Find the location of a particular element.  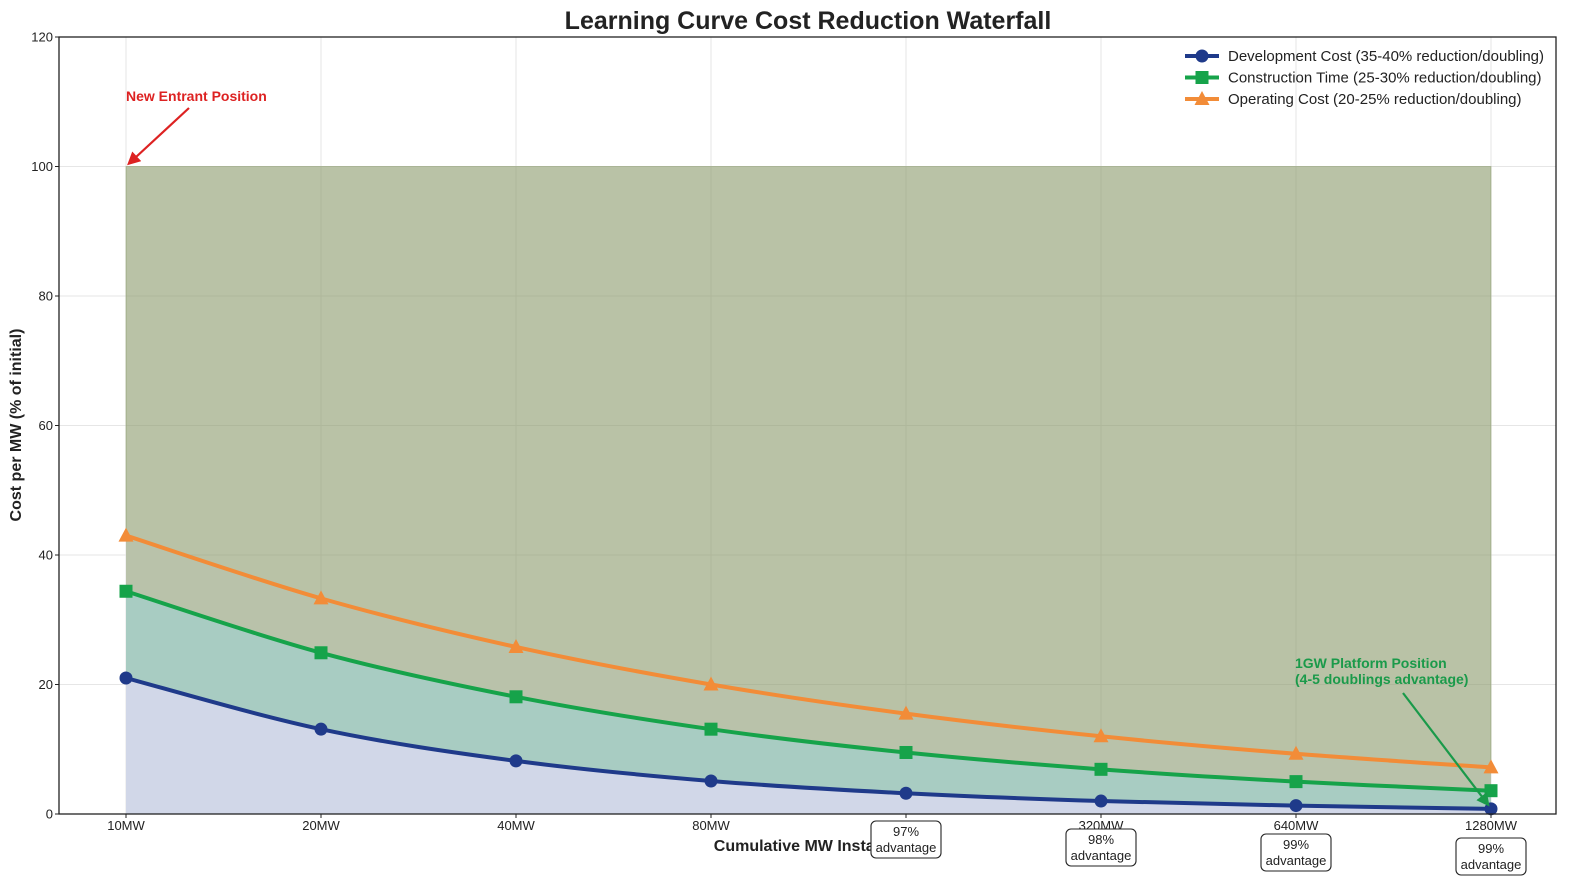

y-axis-label: Cost per MW (% of initial) is located at coordinates (16, 425).